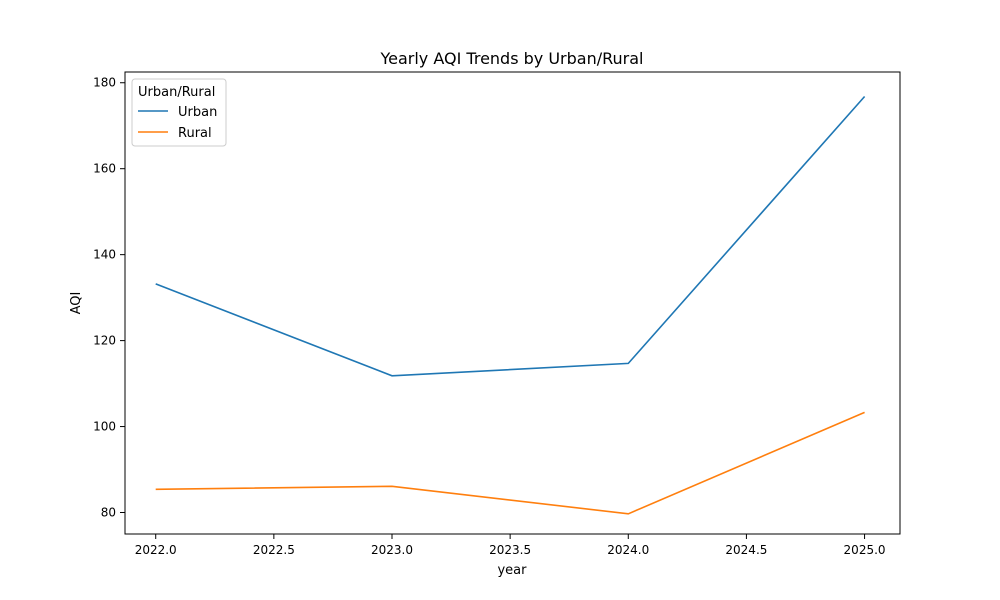  Describe the element at coordinates (628, 550) in the screenshot. I see `x-tick-label: 2024.0` at that location.